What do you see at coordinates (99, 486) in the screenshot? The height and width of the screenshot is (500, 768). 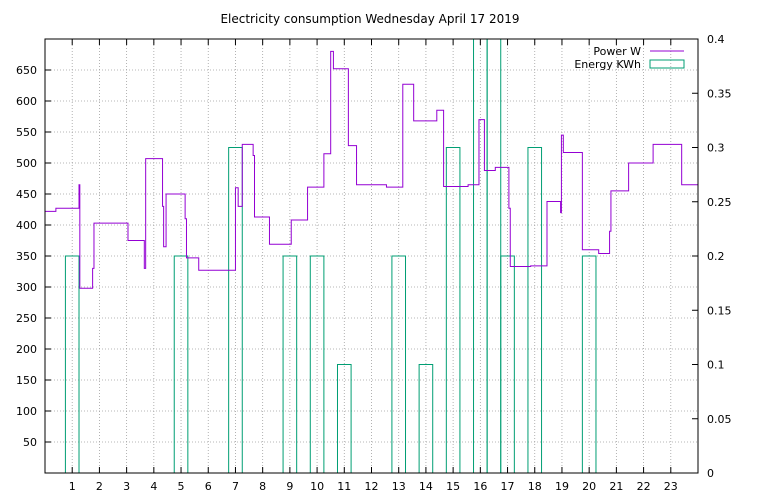 I see `x-tick-label: 2` at bounding box center [99, 486].